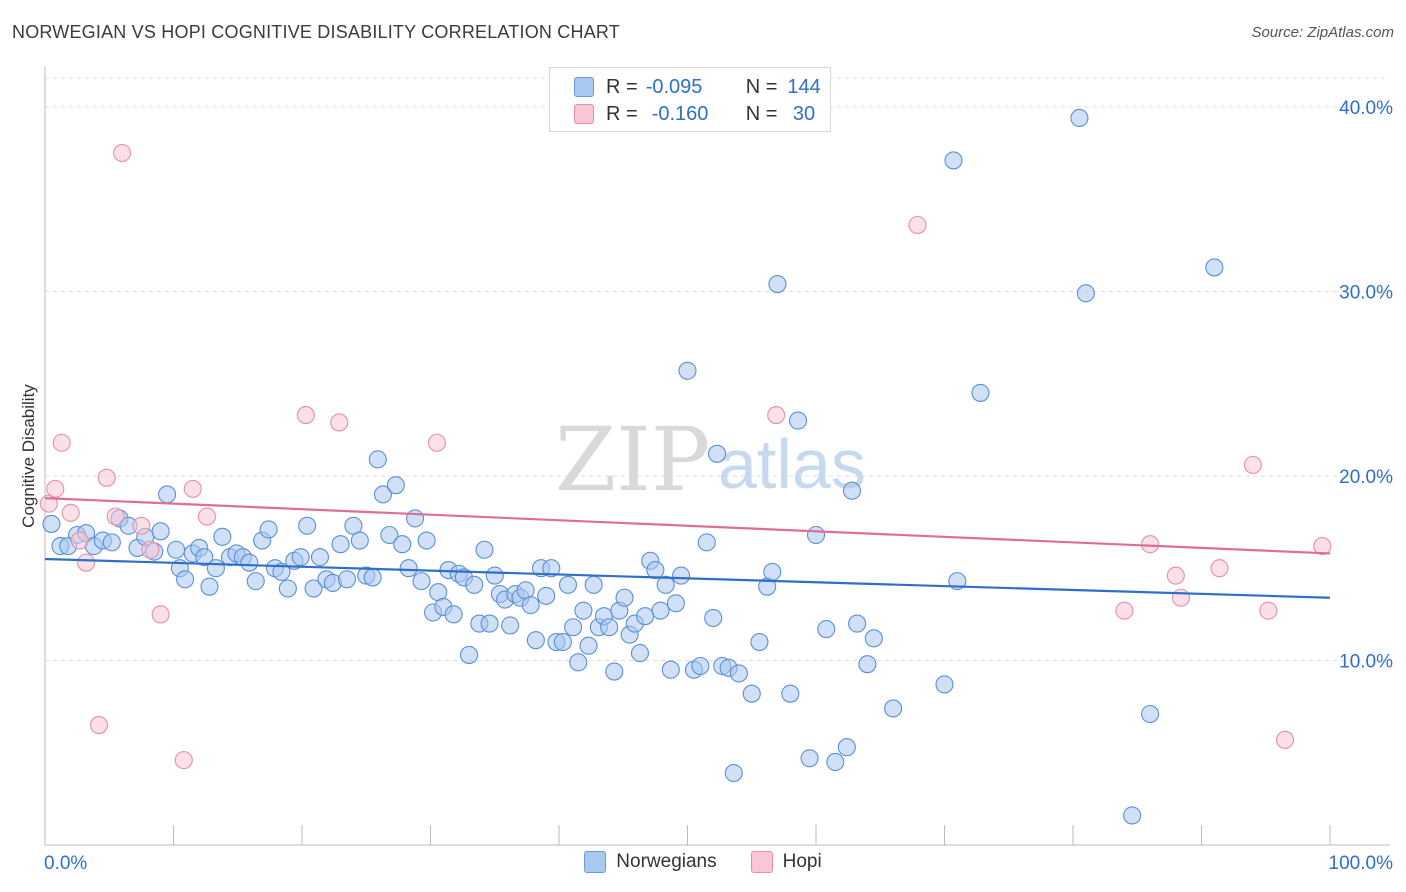 This screenshot has width=1406, height=892. I want to click on x-tick-labels: 0.0% 100.0%, so click(718, 863).